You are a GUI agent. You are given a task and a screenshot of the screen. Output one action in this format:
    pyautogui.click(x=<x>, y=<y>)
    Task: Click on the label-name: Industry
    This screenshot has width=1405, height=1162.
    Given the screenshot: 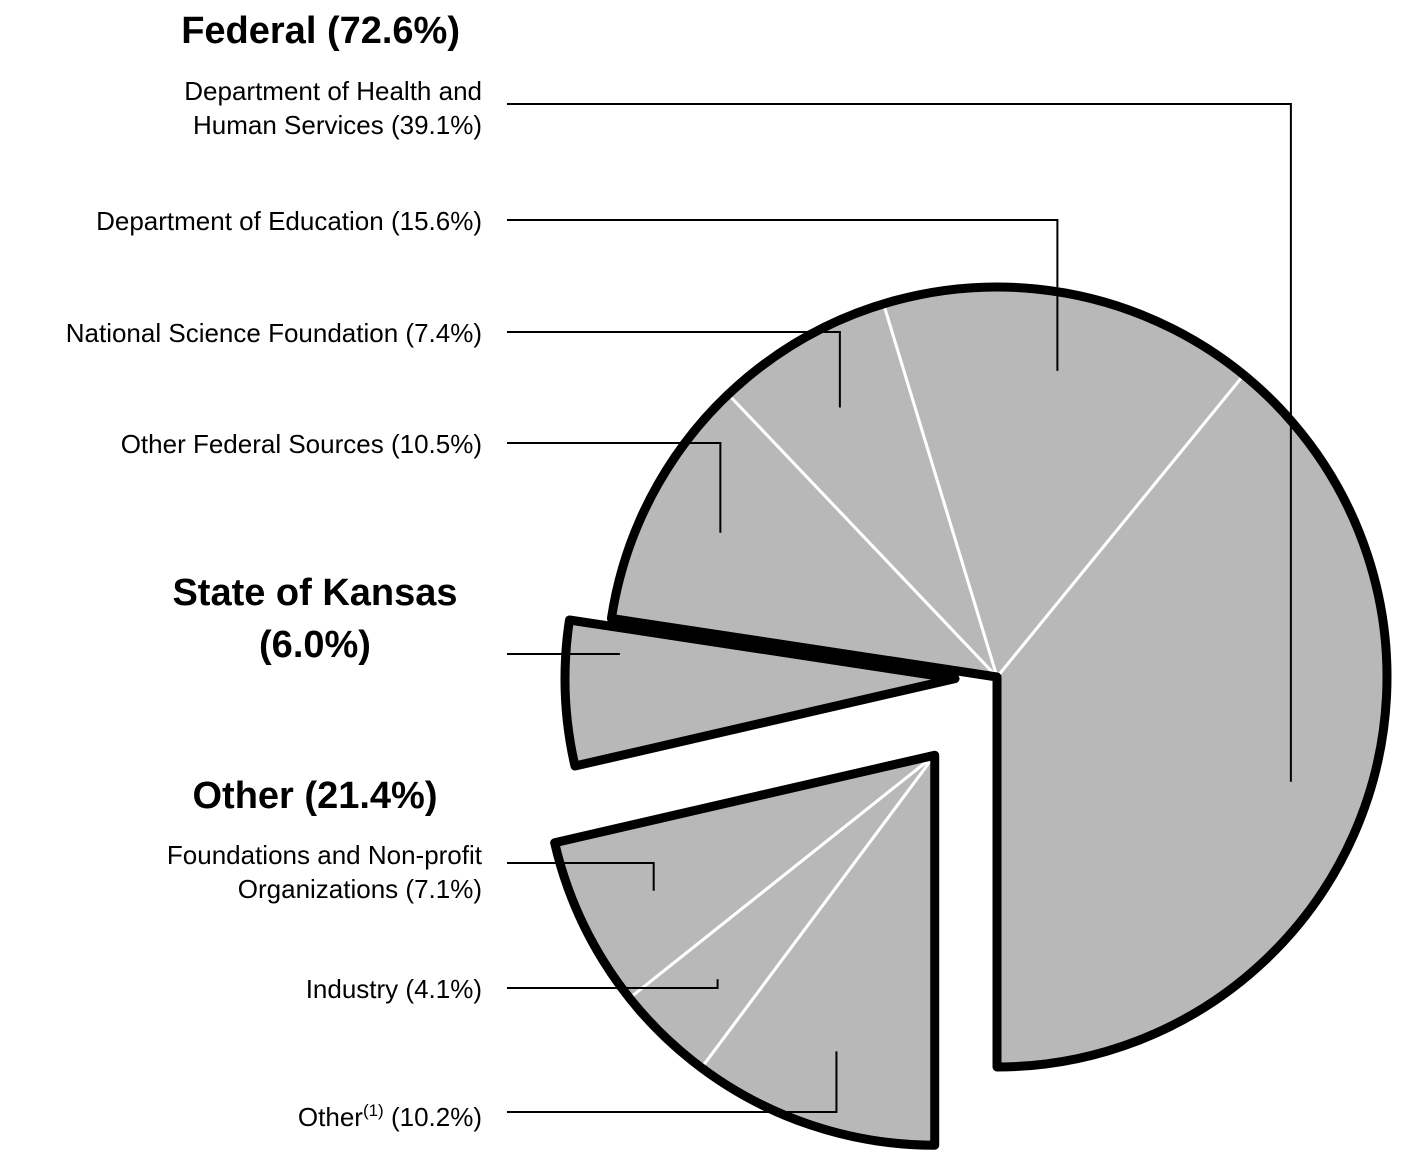 What is the action you would take?
    pyautogui.click(x=352, y=989)
    